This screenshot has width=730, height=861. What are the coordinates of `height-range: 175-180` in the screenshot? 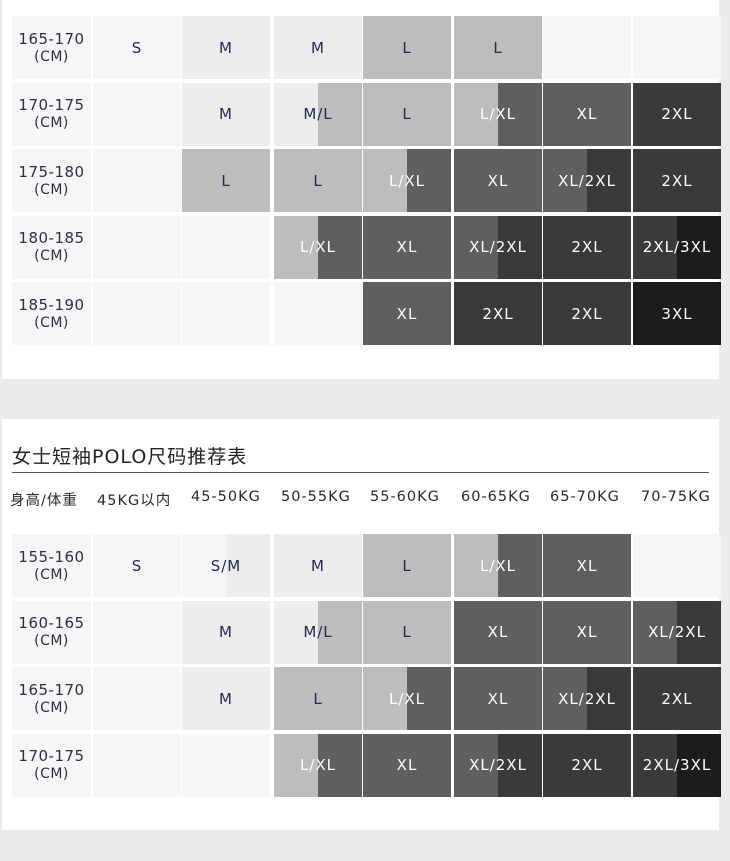 It's located at (51, 171).